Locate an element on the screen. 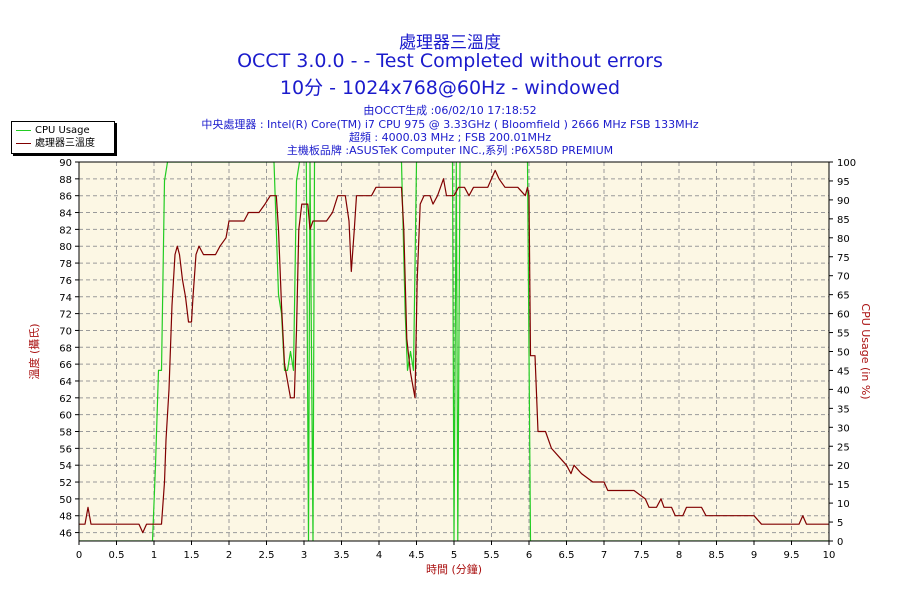  y-axis-left-label: 溫度 (攝氏) is located at coordinates (34, 351).